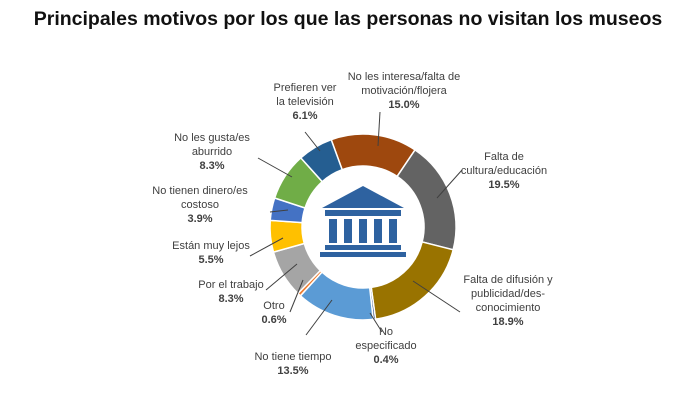 The image size is (696, 400). I want to click on slice-label: No les interesa/falta de, so click(404, 77).